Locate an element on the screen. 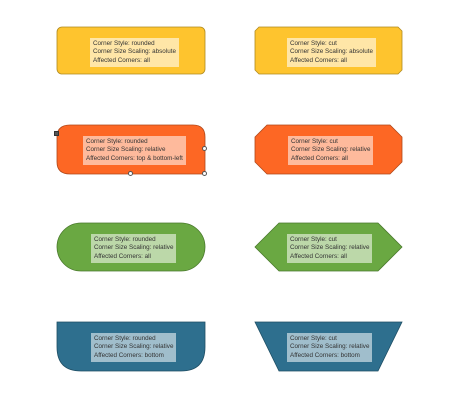 This screenshot has height=400, width=460. selection-handle-bottom is located at coordinates (130, 173).